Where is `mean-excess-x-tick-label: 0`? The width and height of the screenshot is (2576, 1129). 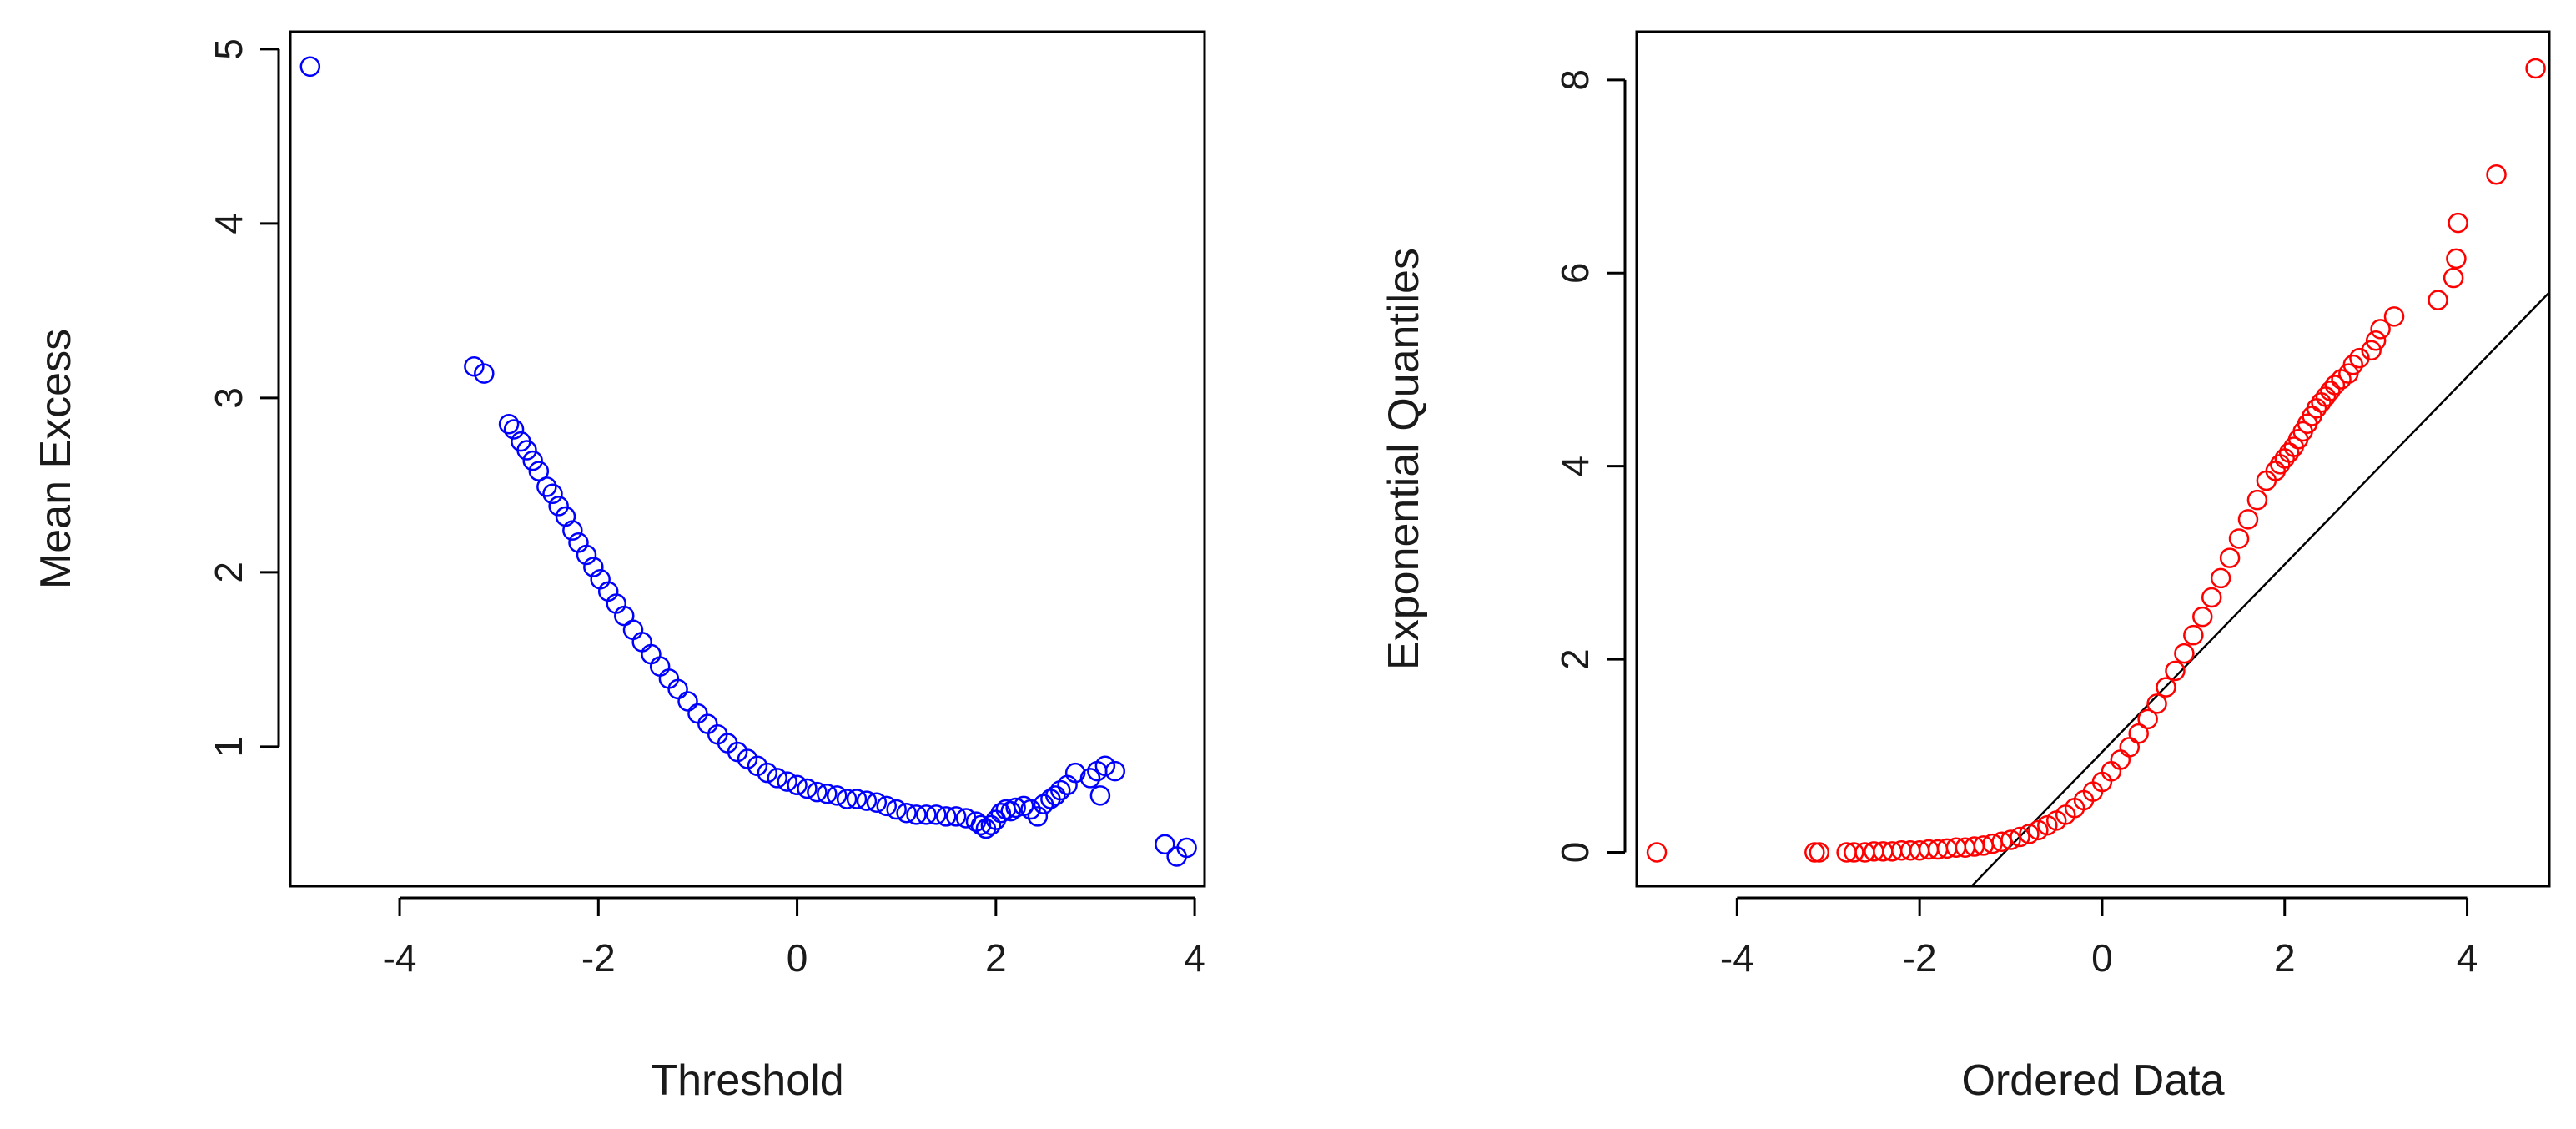 mean-excess-x-tick-label: 0 is located at coordinates (797, 958).